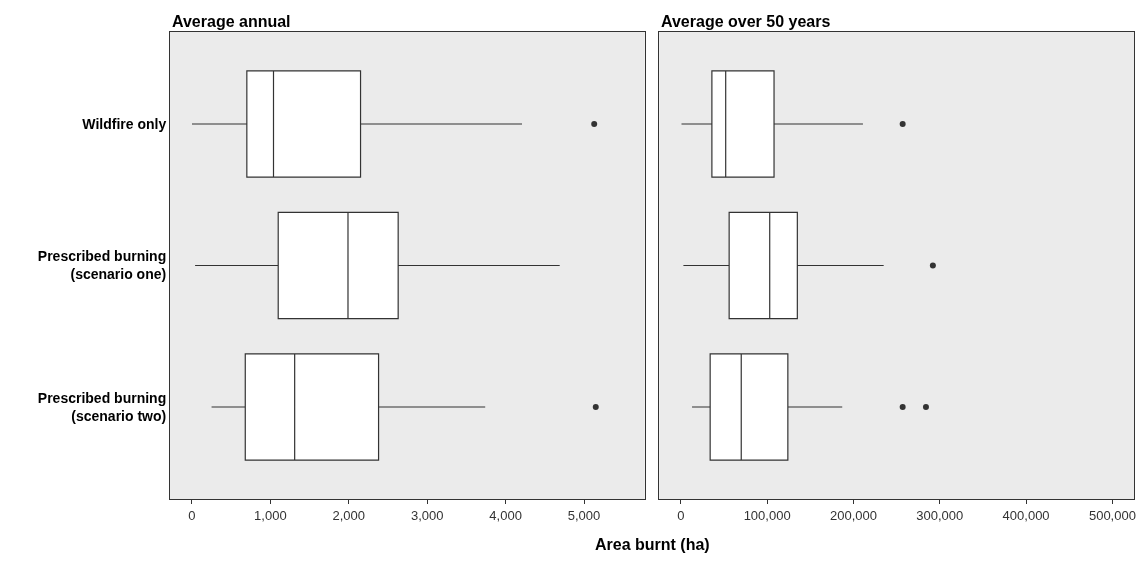 Image resolution: width=1144 pixels, height=569 pixels. Describe the element at coordinates (652, 544) in the screenshot. I see `x-axis-title: Area burnt (ha)` at that location.